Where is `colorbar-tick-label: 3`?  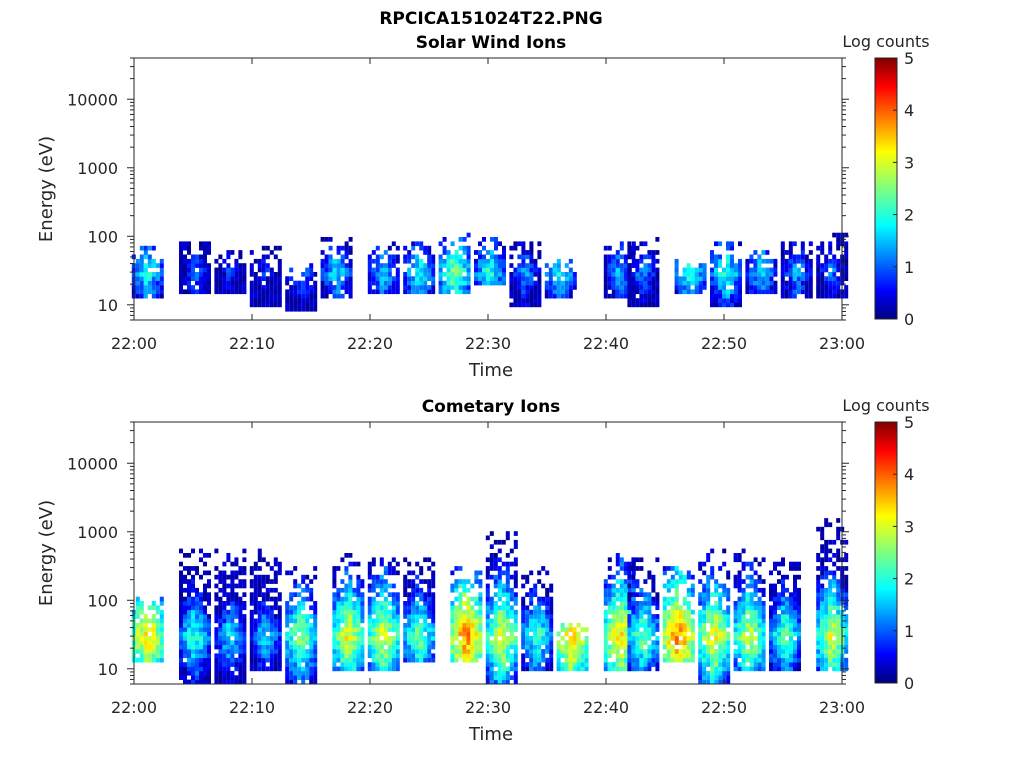
colorbar-tick-label: 3 is located at coordinates (909, 526).